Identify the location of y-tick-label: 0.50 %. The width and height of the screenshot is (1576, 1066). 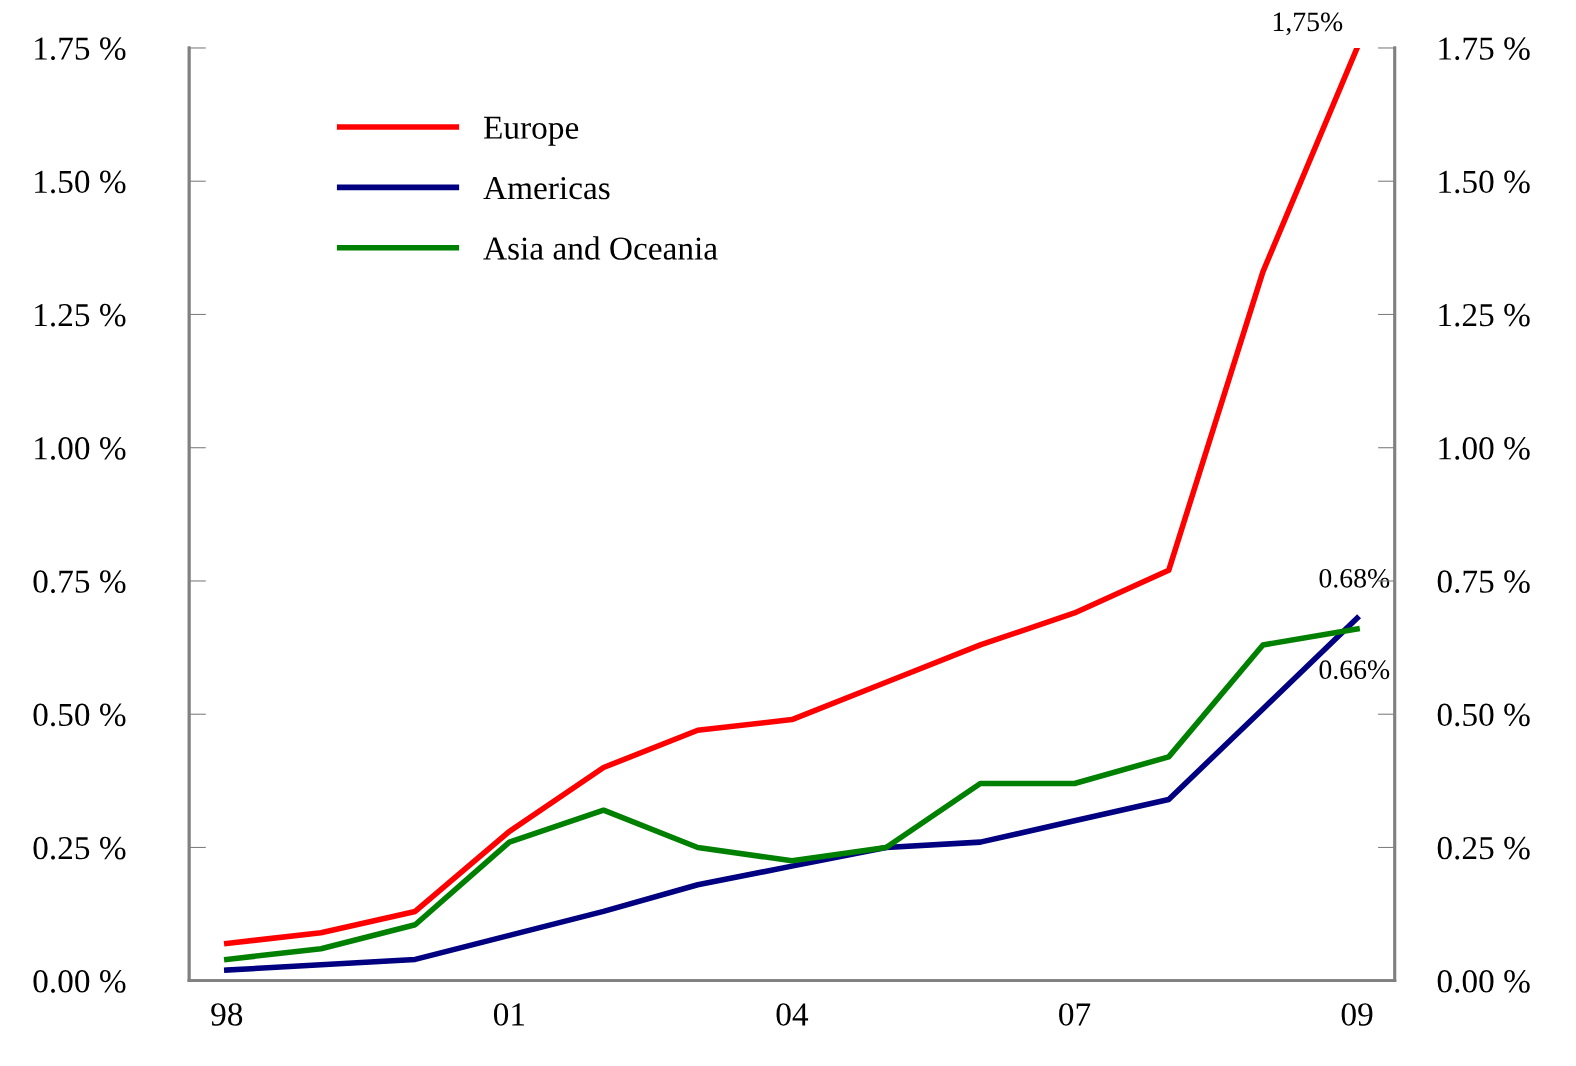
(79, 715).